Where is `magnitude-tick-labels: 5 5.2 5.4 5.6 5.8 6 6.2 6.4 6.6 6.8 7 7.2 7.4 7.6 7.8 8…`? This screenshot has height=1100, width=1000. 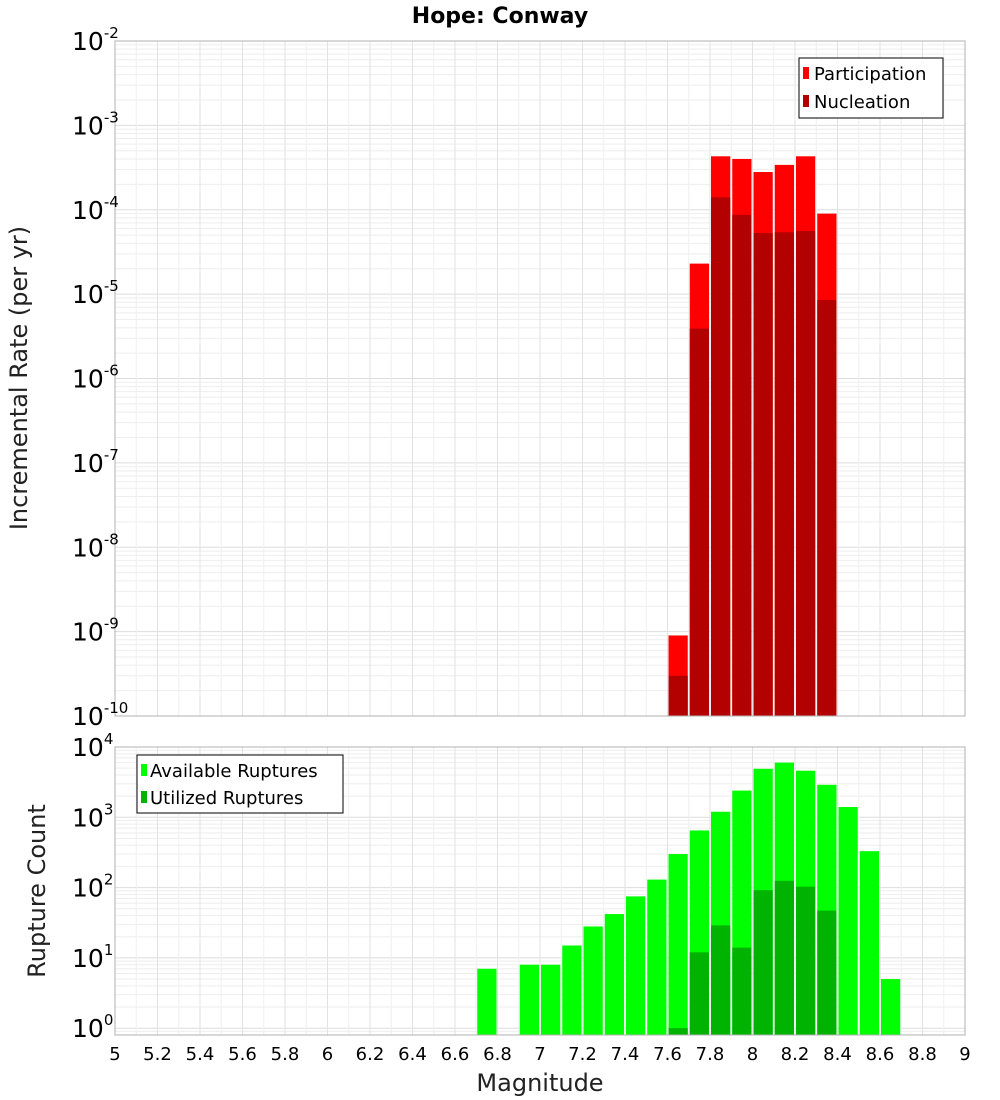
magnitude-tick-labels: 5 5.2 5.4 5.6 5.8 6 6.2 6.4 6.6 6.8 7 7.2 7.4 7.6 7.8 8… is located at coordinates (539, 1054).